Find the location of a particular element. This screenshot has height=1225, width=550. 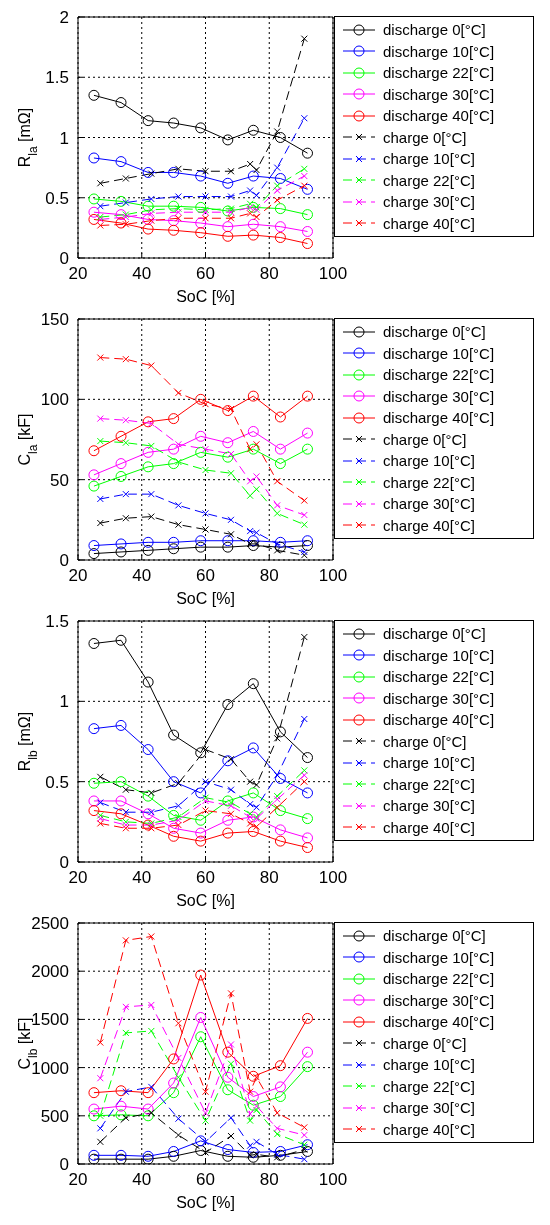

y-tick-label: 100 is located at coordinates (54, 400).